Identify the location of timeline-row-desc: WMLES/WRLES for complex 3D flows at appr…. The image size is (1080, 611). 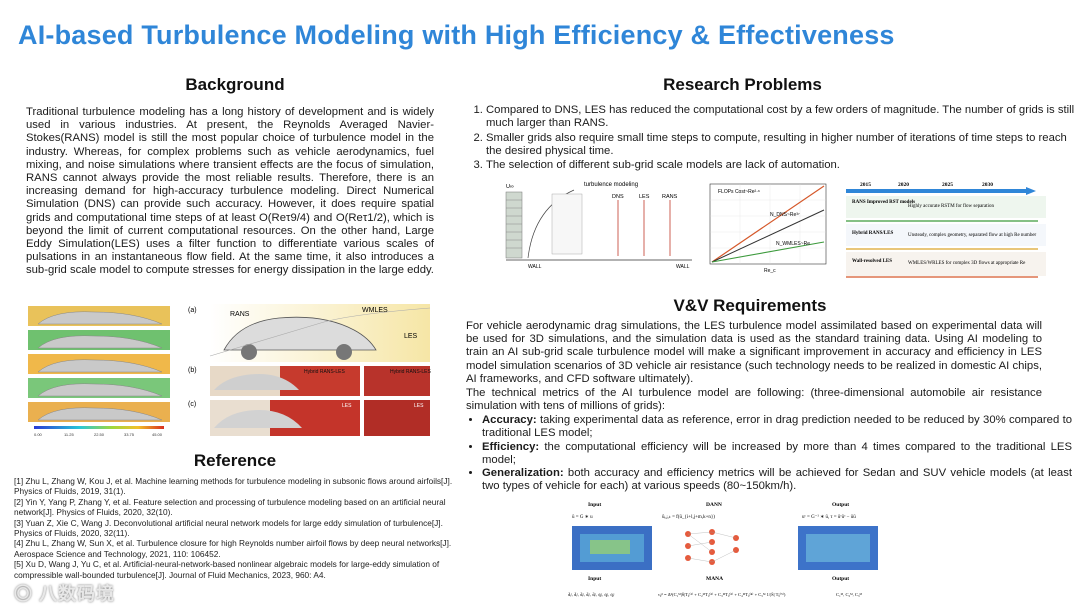
(967, 263).